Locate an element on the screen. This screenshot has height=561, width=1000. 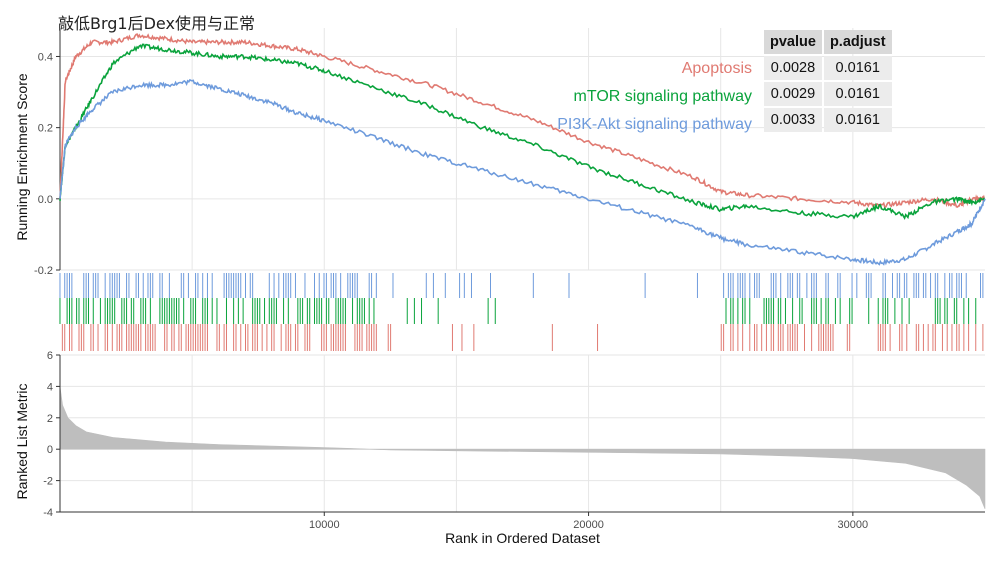
es-y-tick-label: 0.4 is located at coordinates (45, 57).